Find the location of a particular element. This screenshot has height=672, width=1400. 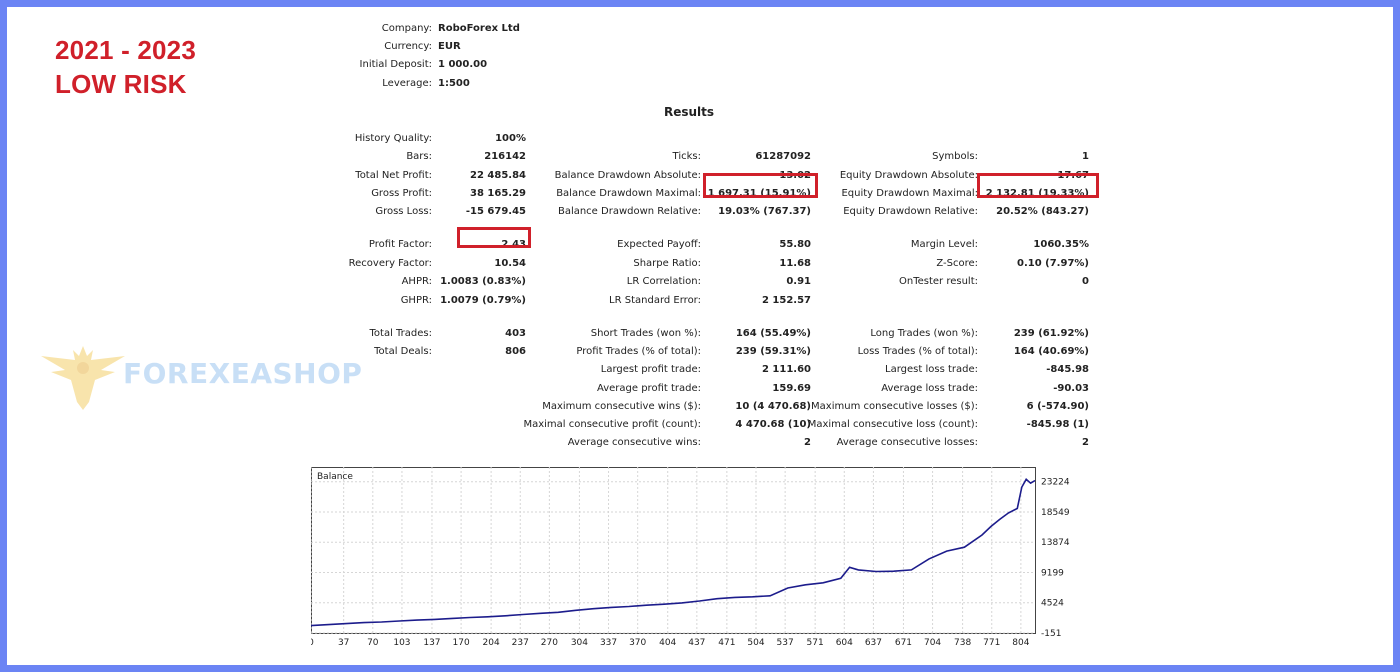

balance-line is located at coordinates (673, 552).